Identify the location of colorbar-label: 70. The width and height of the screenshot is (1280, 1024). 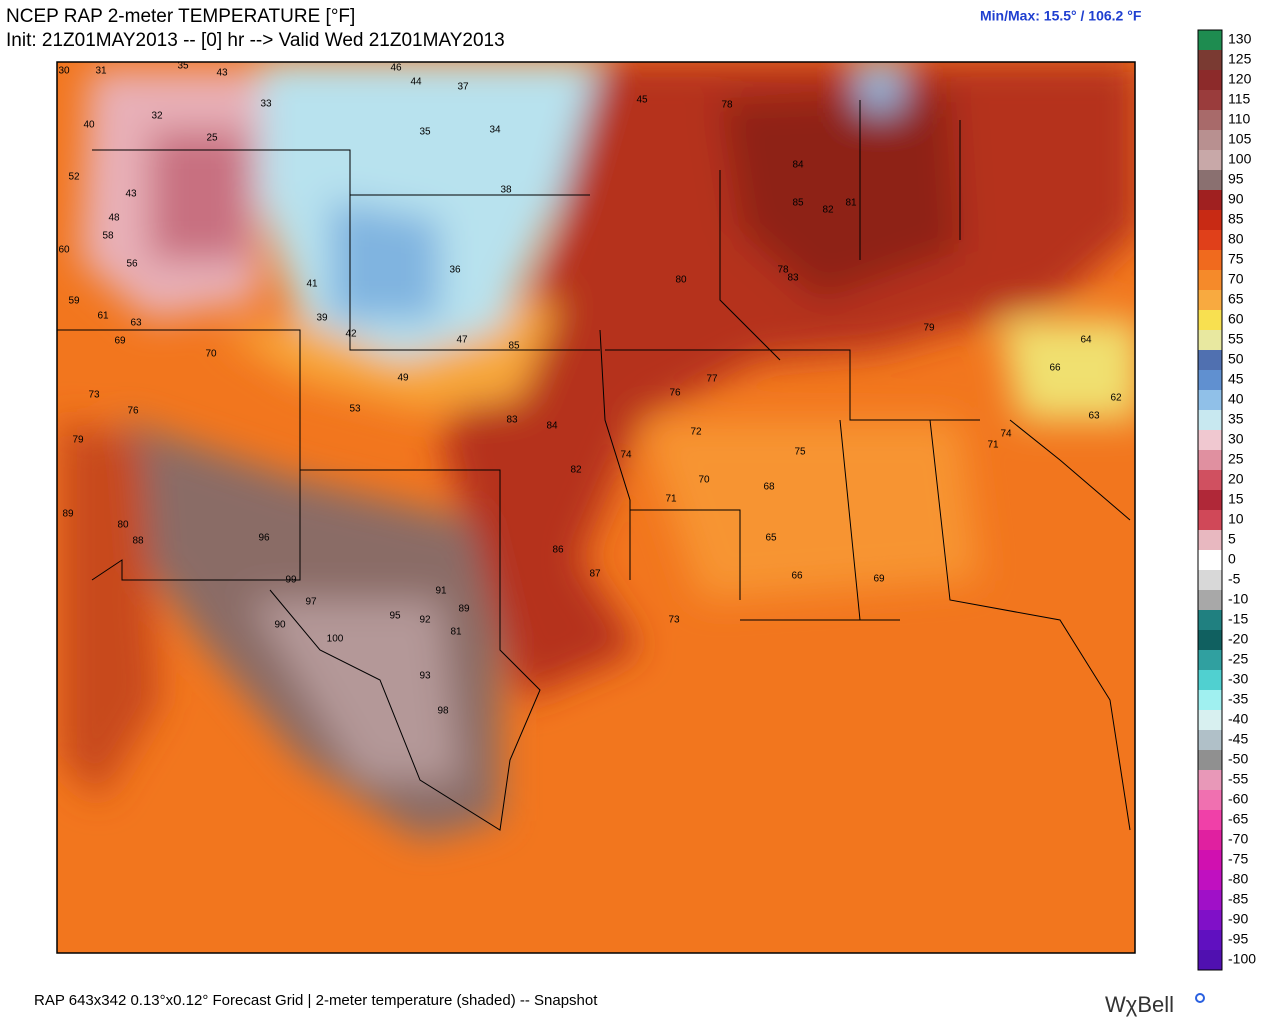
(1236, 279).